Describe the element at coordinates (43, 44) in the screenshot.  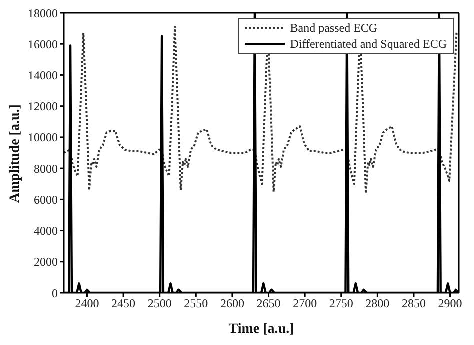
I see `y-tick-label: 16000` at that location.